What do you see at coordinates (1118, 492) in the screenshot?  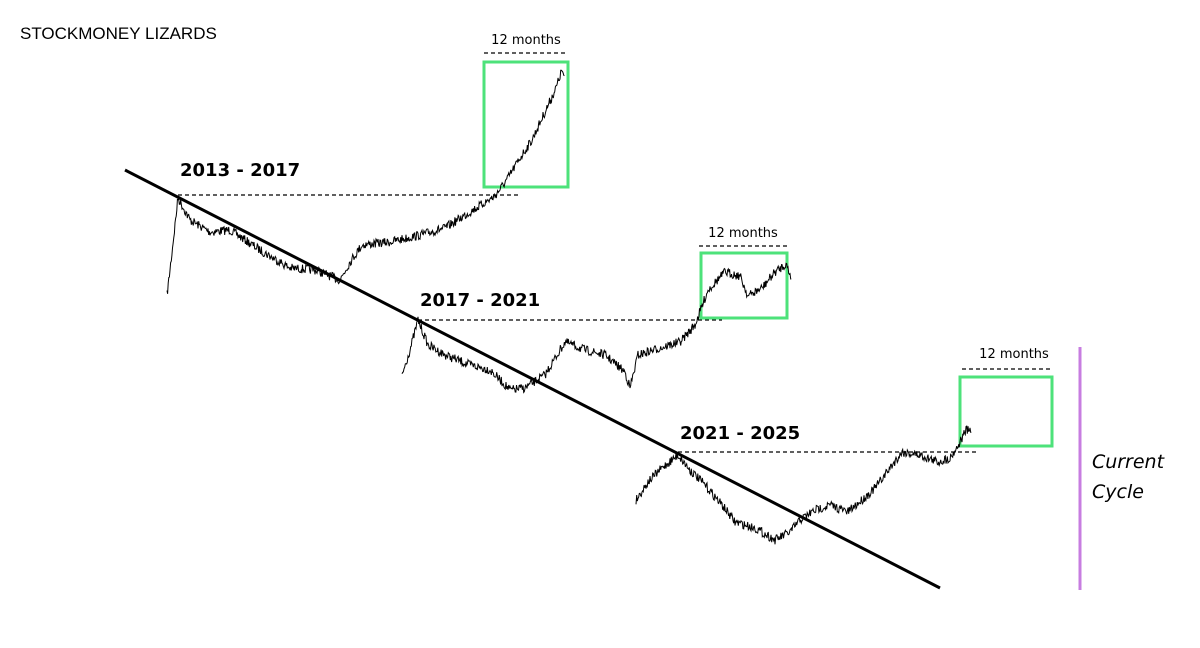 I see `current-label: Cycle` at bounding box center [1118, 492].